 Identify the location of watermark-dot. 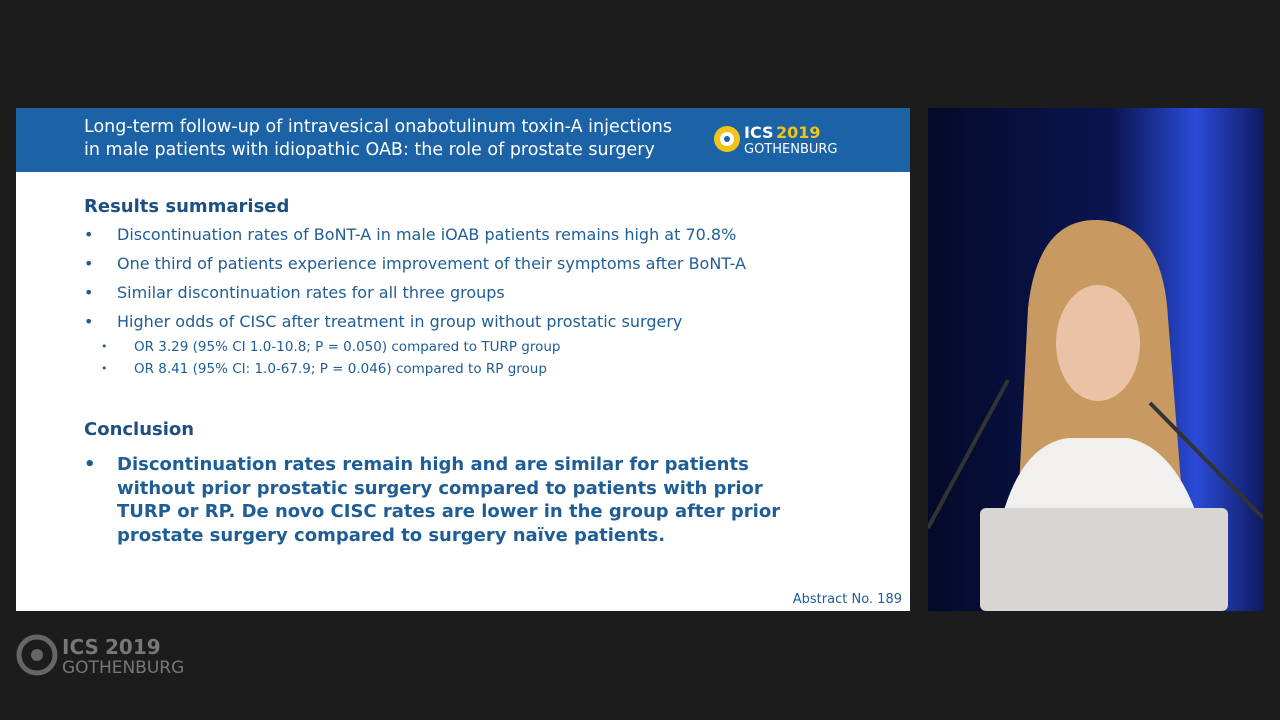
(37, 655).